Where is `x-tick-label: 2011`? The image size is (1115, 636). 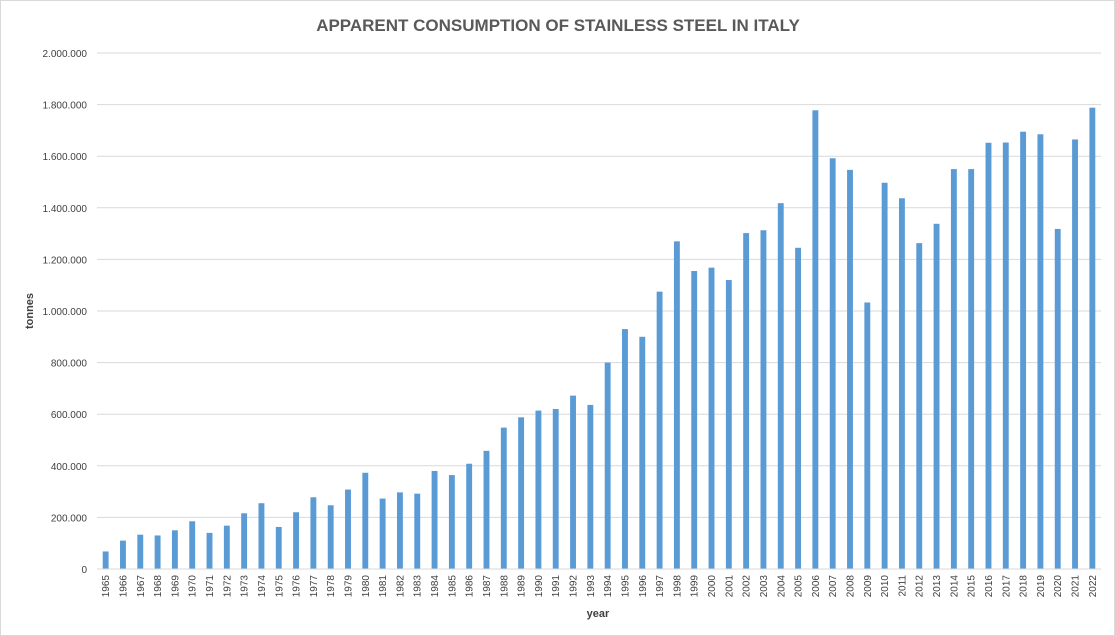 x-tick-label: 2011 is located at coordinates (902, 586).